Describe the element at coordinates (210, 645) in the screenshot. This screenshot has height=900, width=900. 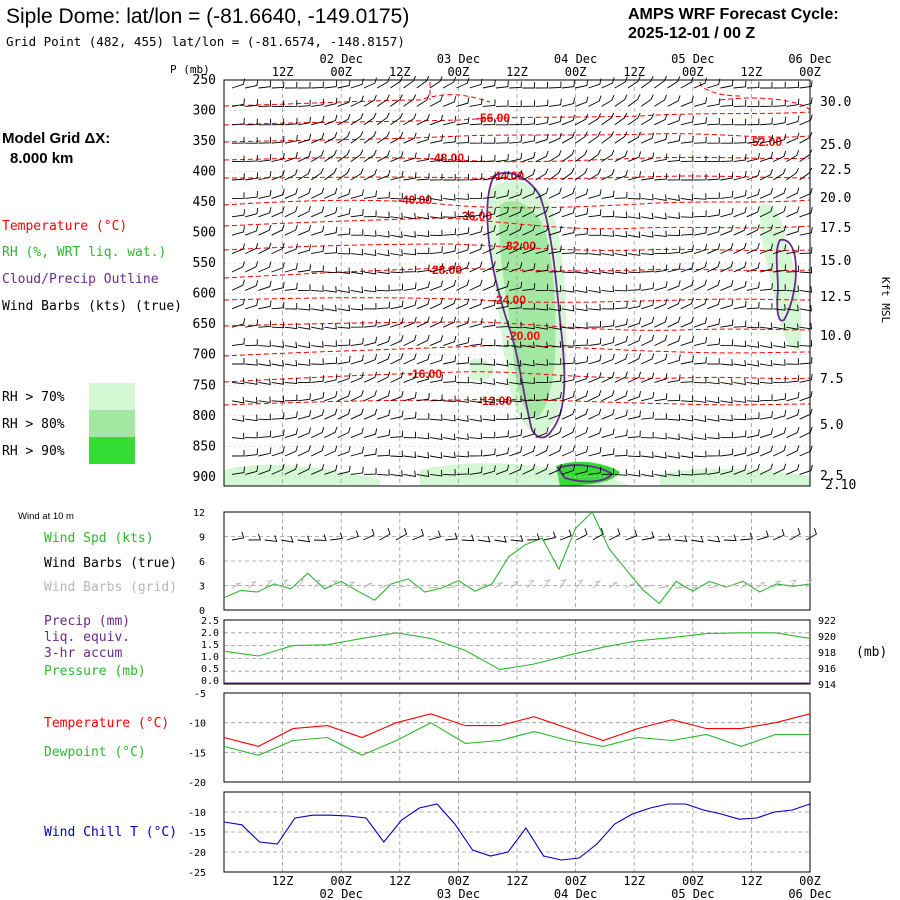
I see `precip-tick: 1.5` at that location.